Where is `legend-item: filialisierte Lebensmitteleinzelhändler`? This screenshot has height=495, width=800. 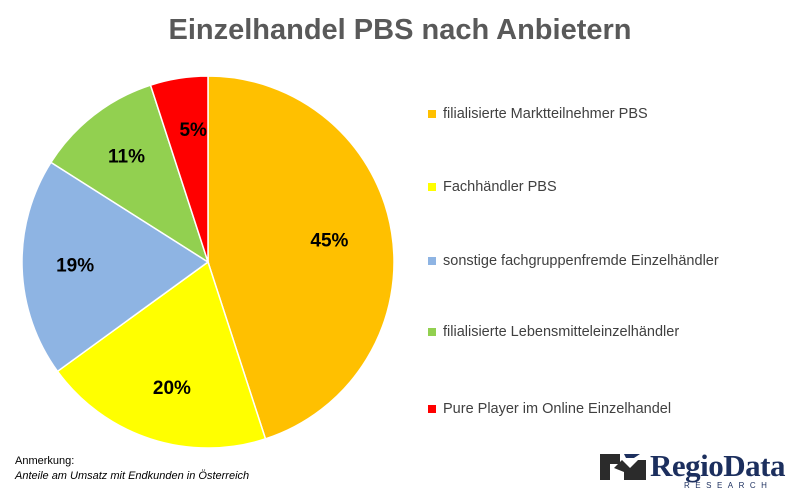 legend-item: filialisierte Lebensmitteleinzelhändler is located at coordinates (553, 332).